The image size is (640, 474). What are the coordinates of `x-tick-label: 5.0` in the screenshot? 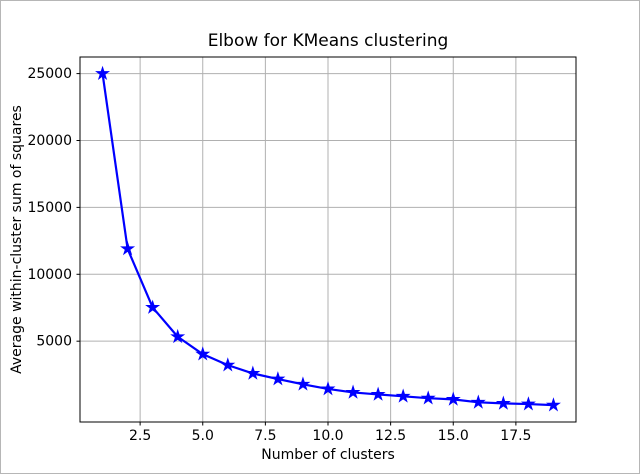 It's located at (203, 436).